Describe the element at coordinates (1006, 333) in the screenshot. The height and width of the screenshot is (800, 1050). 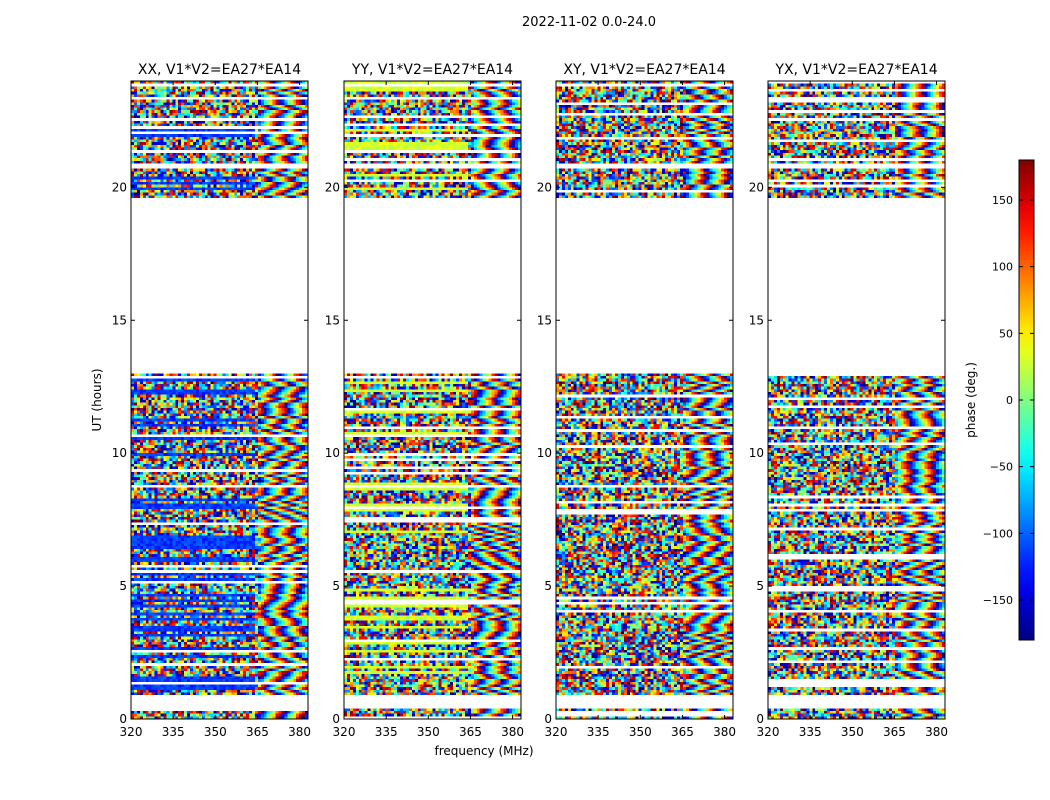
I see `colorbar-tick-label: 50` at that location.